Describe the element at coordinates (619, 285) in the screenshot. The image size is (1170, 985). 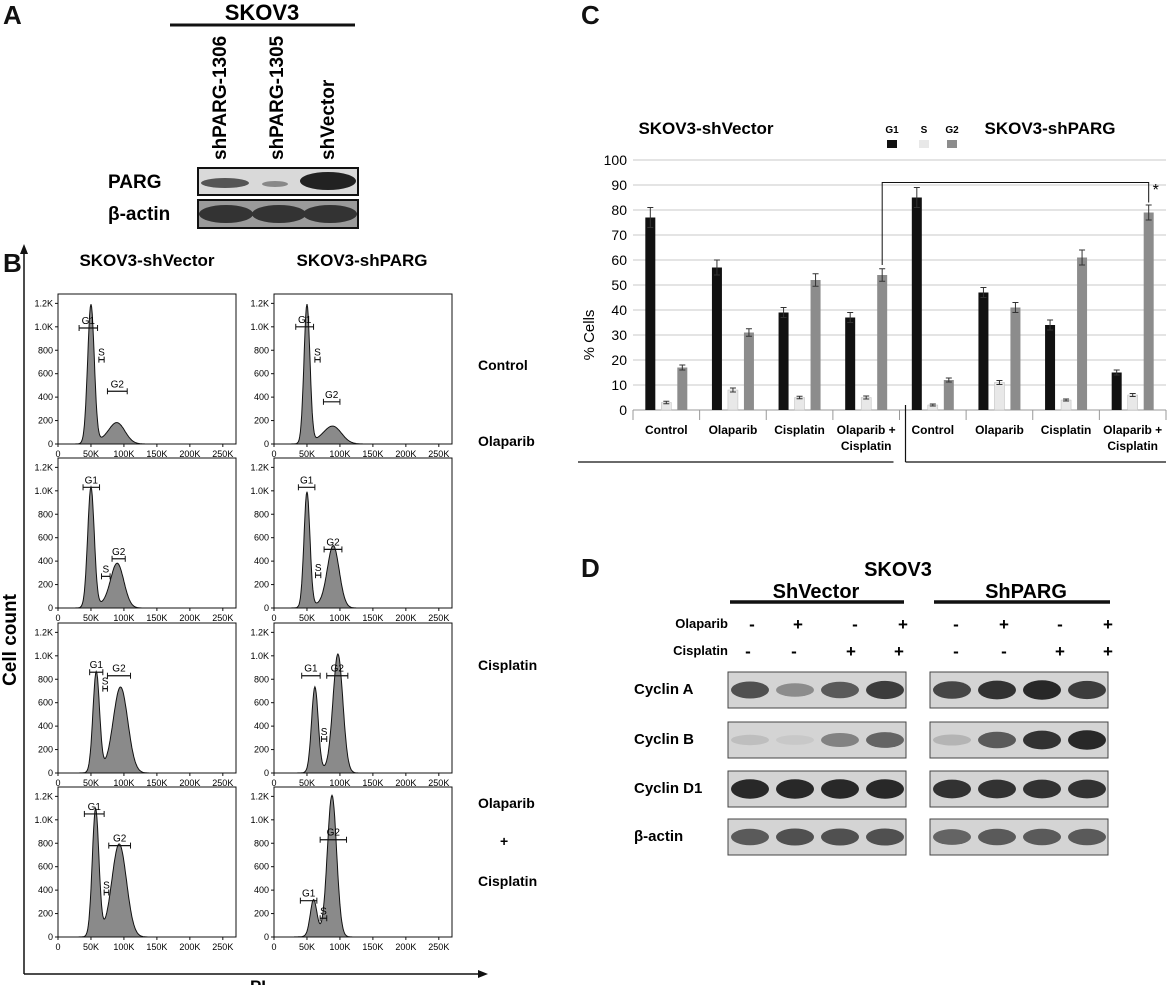
I see `y-tick-label: 50` at that location.